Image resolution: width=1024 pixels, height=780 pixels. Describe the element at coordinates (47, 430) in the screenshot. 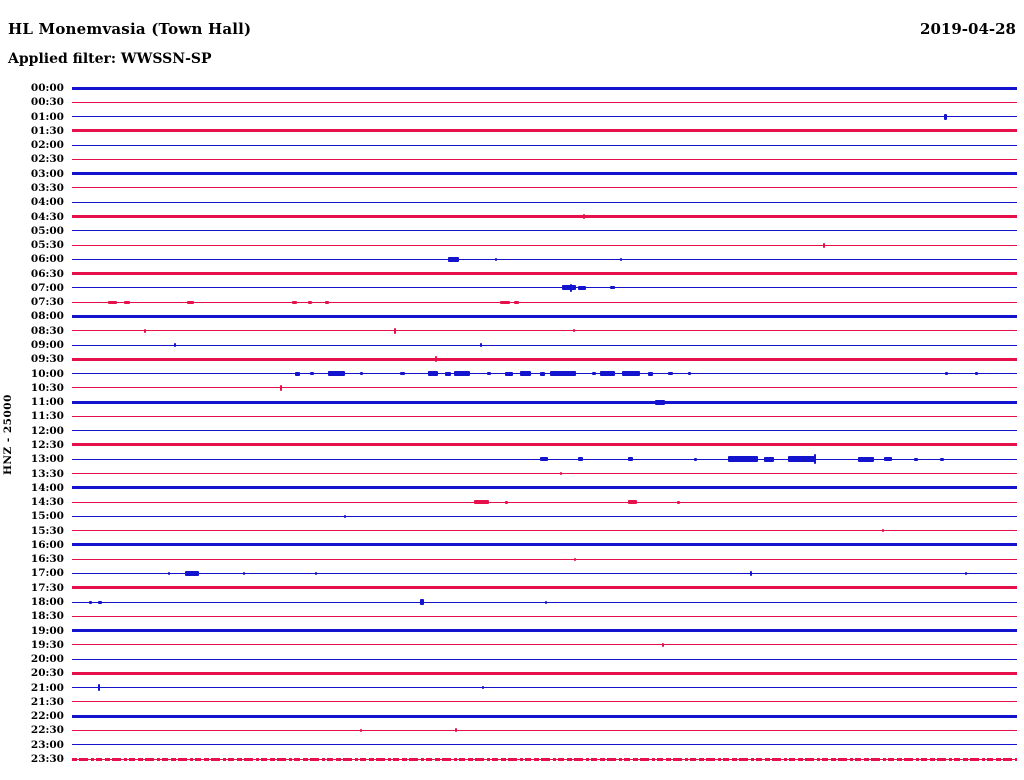

I see `time-label: 12:00` at that location.